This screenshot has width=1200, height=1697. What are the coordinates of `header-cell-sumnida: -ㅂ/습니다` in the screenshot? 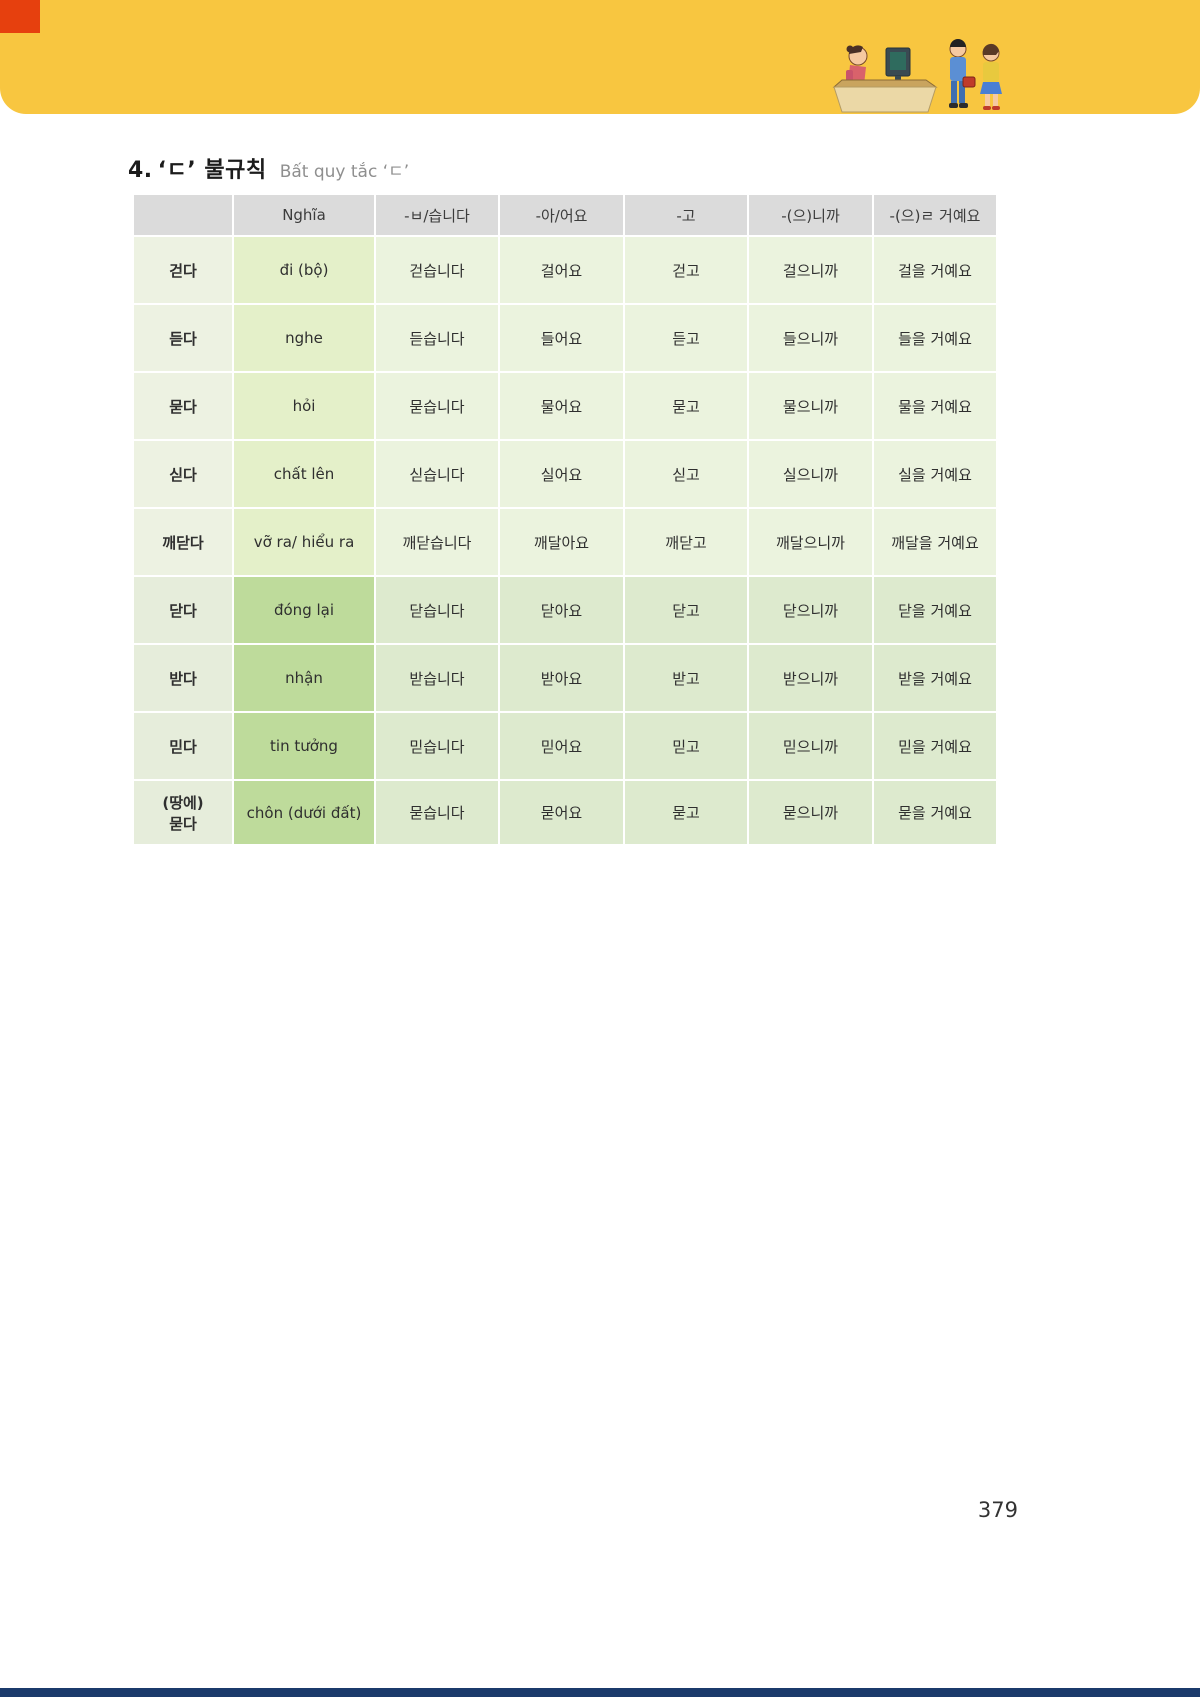 It's located at (437, 215).